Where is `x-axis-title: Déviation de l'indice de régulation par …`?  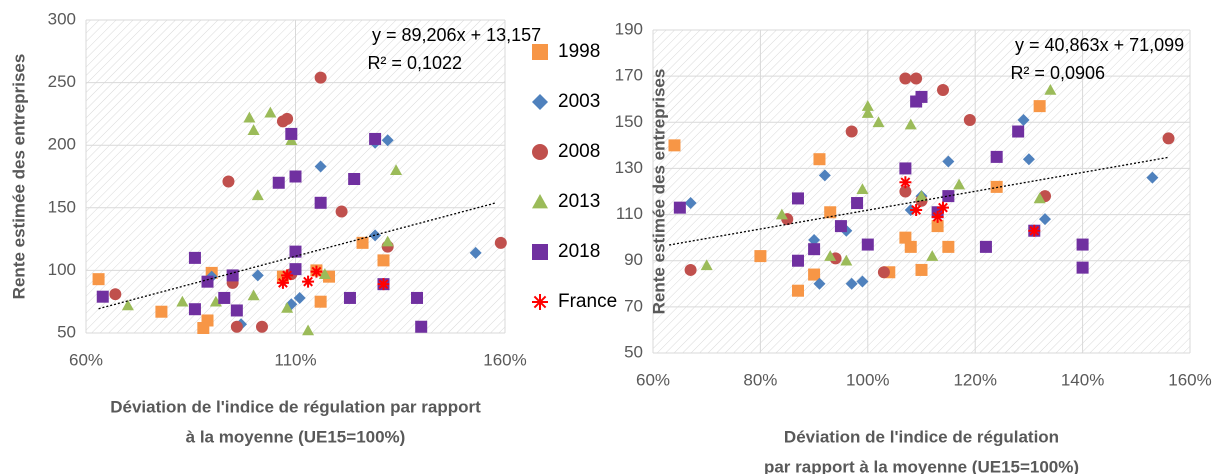
x-axis-title: Déviation de l'indice de régulation par … is located at coordinates (295, 406).